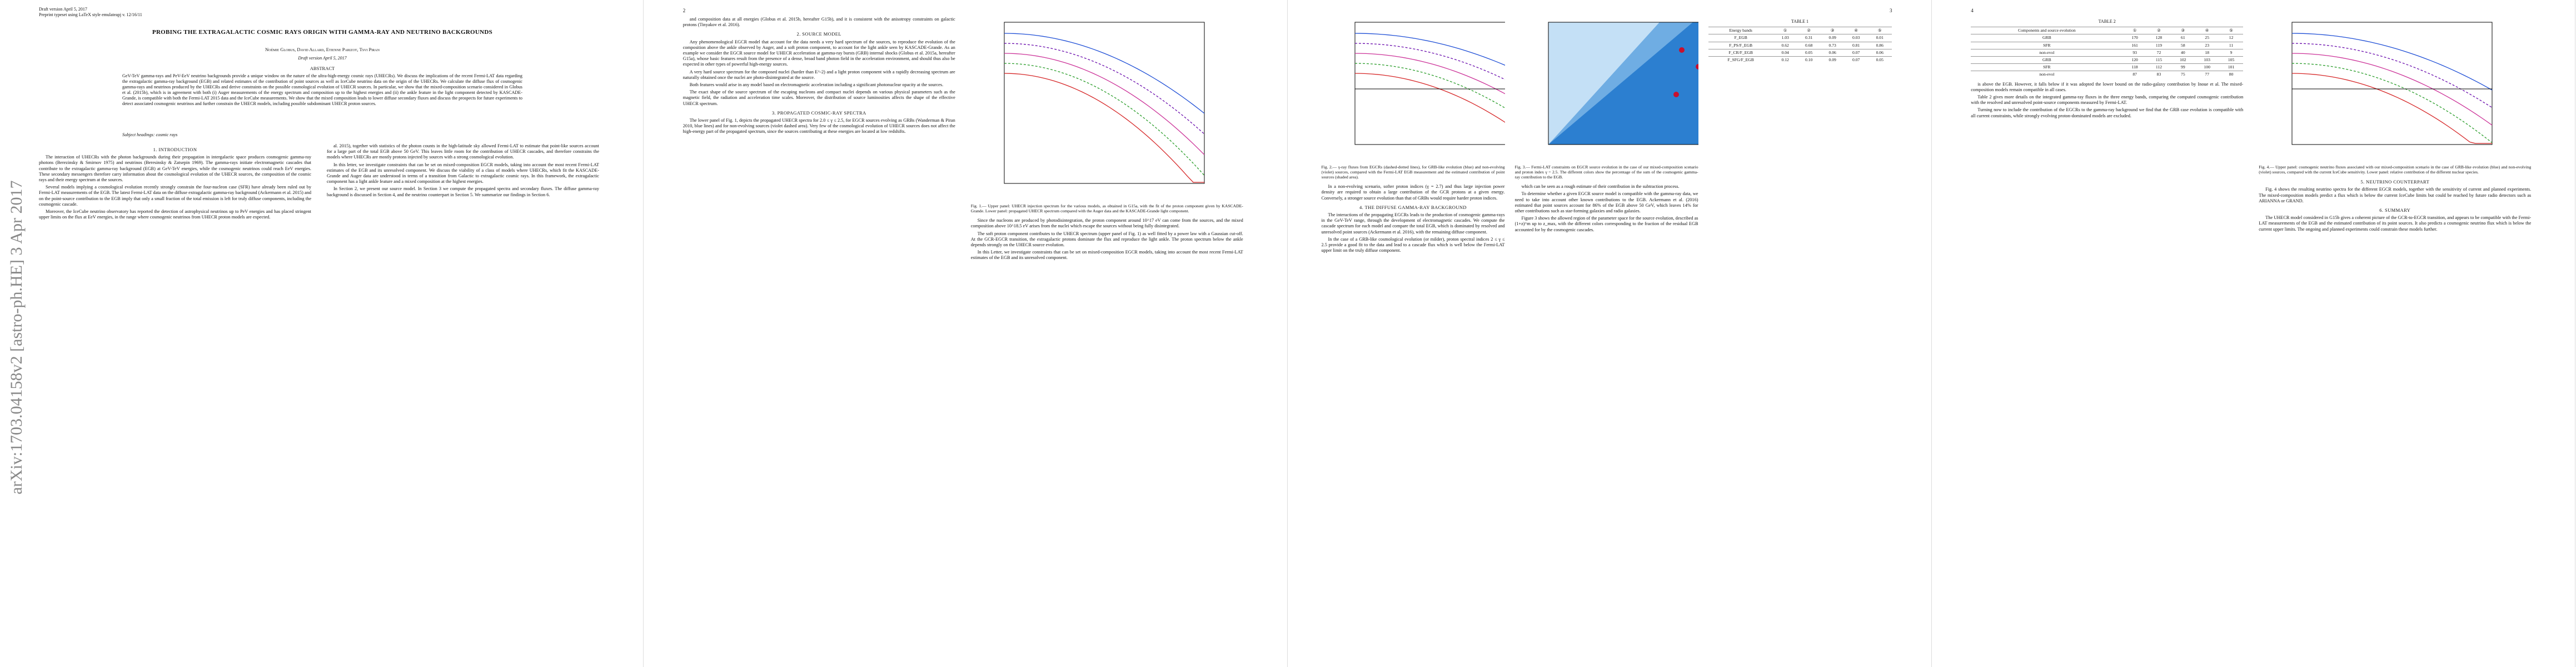 The image size is (2576, 667). What do you see at coordinates (1891, 10) in the screenshot?
I see `page-number: 3` at bounding box center [1891, 10].